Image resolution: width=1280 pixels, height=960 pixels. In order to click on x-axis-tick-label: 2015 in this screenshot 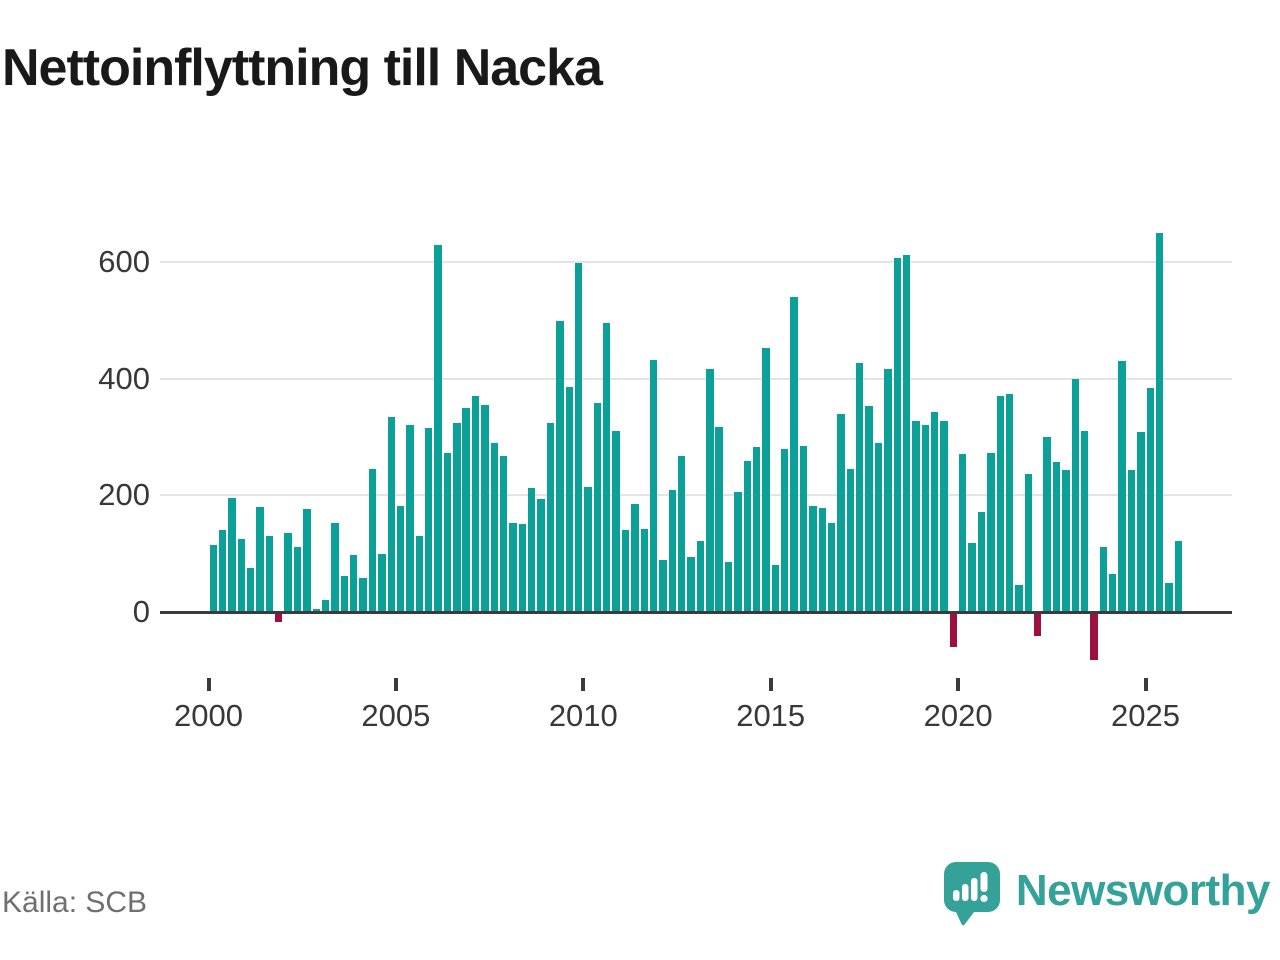, I will do `click(771, 715)`.